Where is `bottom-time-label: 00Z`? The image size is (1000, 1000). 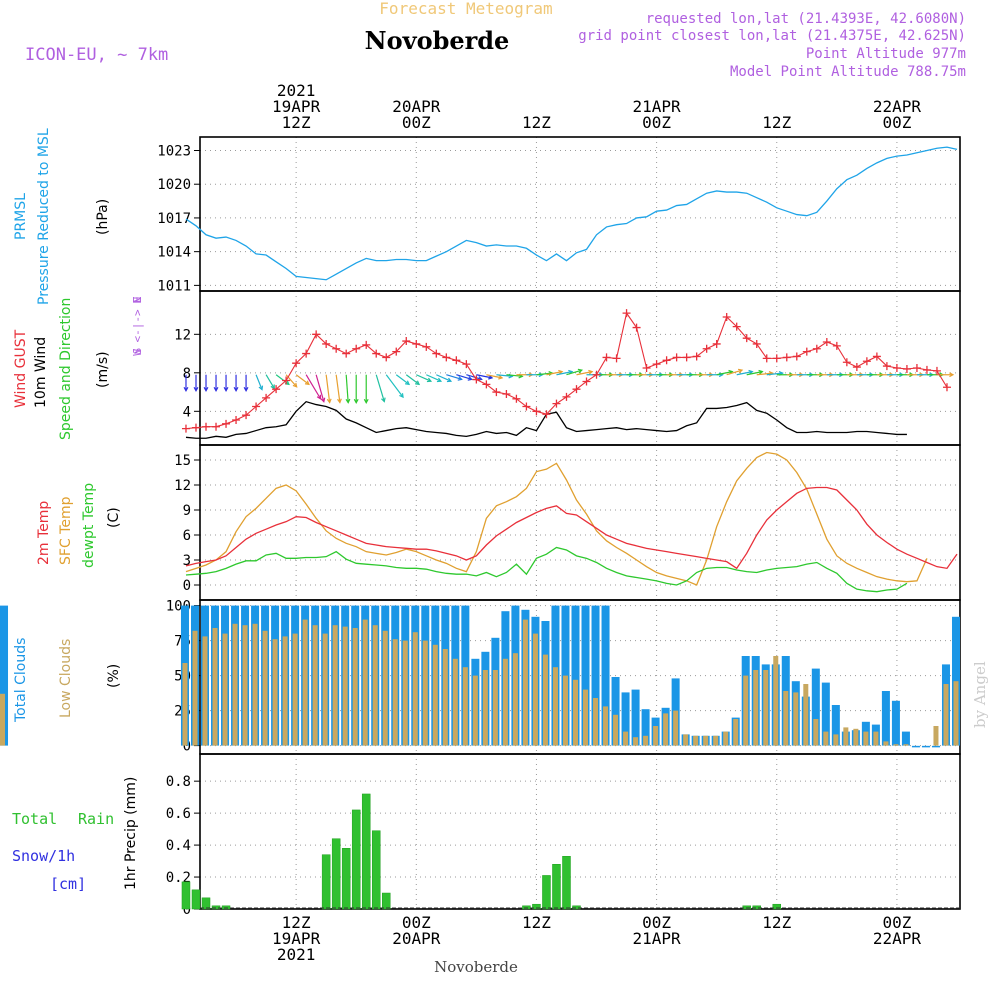
bottom-time-label: 00Z is located at coordinates (896, 922).